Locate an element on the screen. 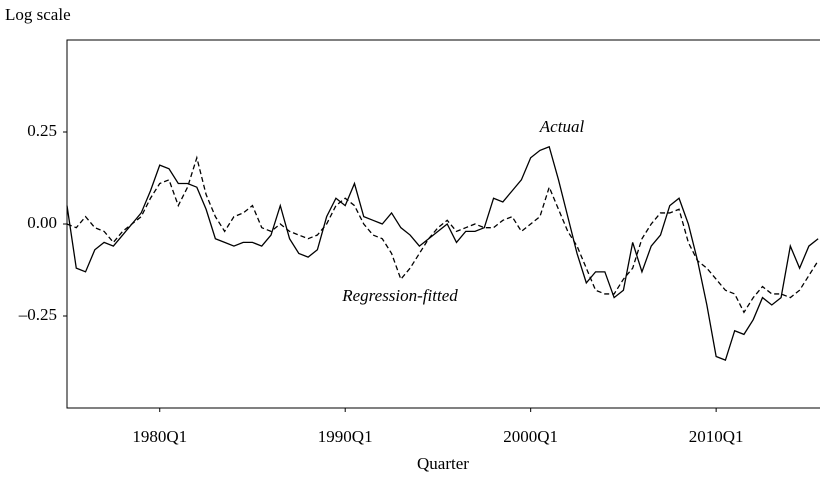  x-tick-label: 2010Q1 is located at coordinates (716, 436).